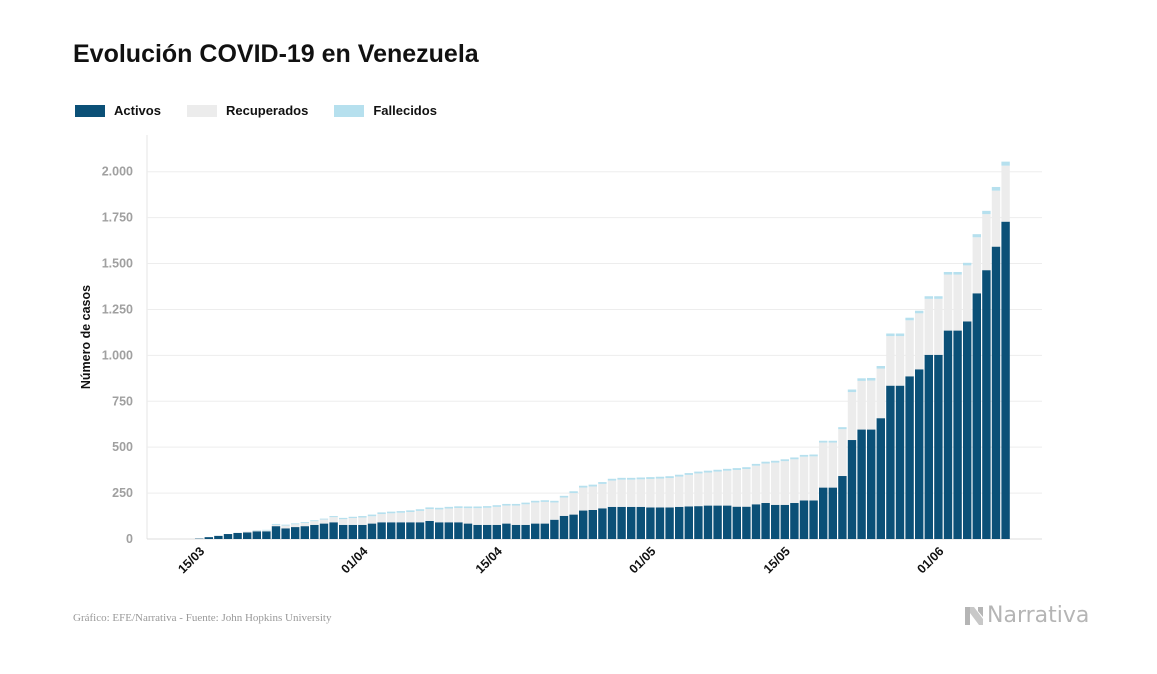 This screenshot has height=674, width=1157. What do you see at coordinates (117, 355) in the screenshot?
I see `y-tick-label: 1.000` at bounding box center [117, 355].